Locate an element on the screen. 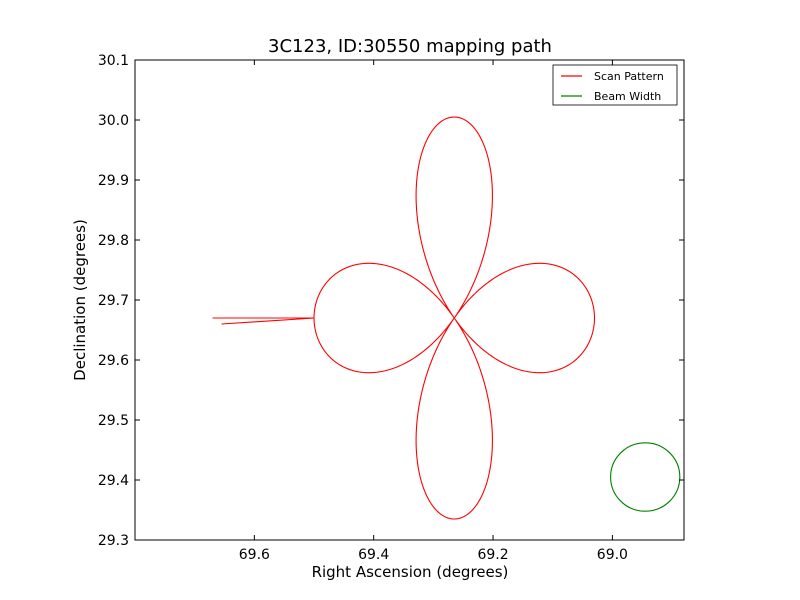  x-tick-label: 69.4 is located at coordinates (373, 555).